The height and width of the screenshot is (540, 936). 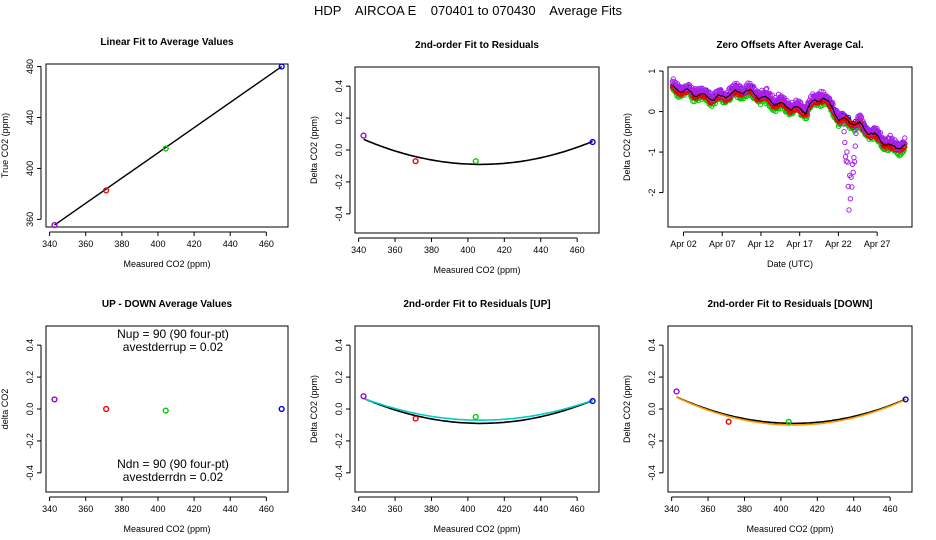 I want to click on chart-title: 2nd-order Fit to Residuals [UP], so click(x=476, y=304).